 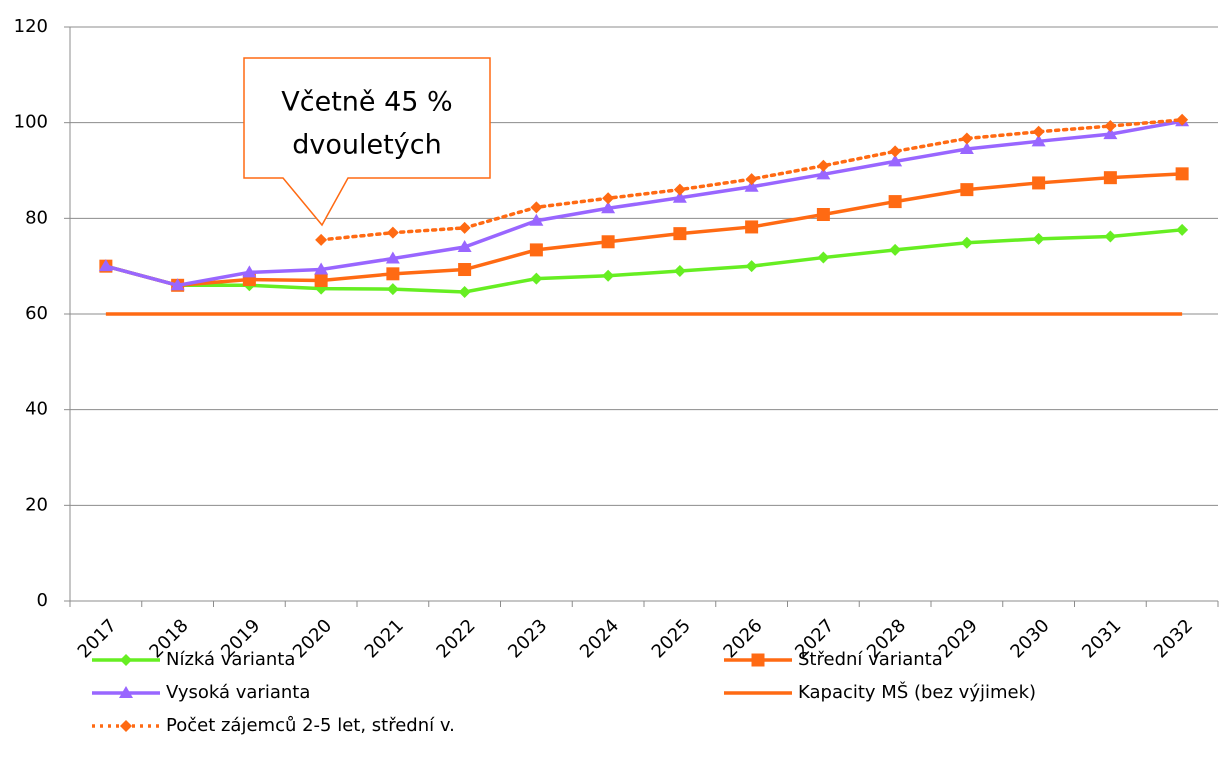 What do you see at coordinates (599, 638) in the screenshot?
I see `x-tick-label: 2024` at bounding box center [599, 638].